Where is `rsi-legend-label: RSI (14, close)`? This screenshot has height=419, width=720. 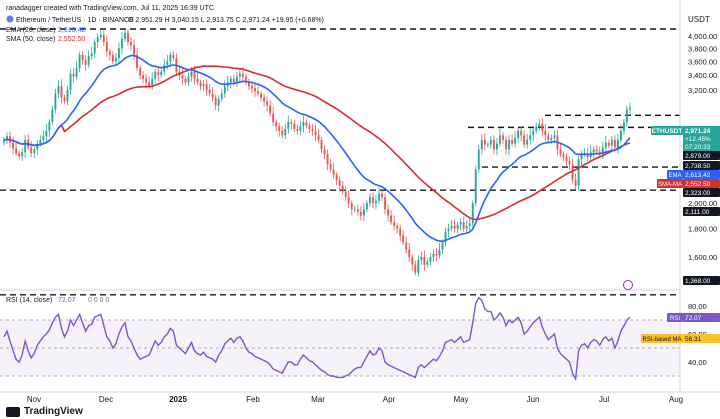
rsi-legend-label: RSI (14, close) is located at coordinates (29, 300).